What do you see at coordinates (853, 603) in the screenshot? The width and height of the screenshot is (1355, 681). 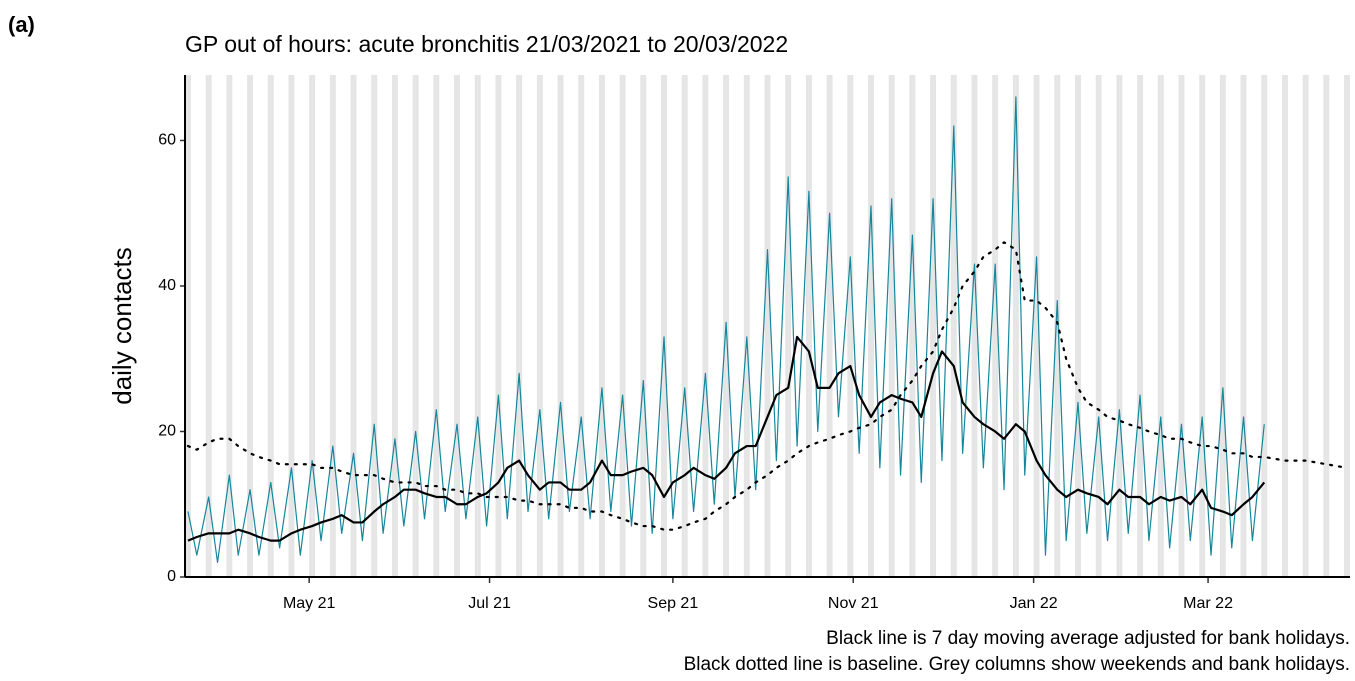 I see `x-tick-label: Nov 21` at bounding box center [853, 603].